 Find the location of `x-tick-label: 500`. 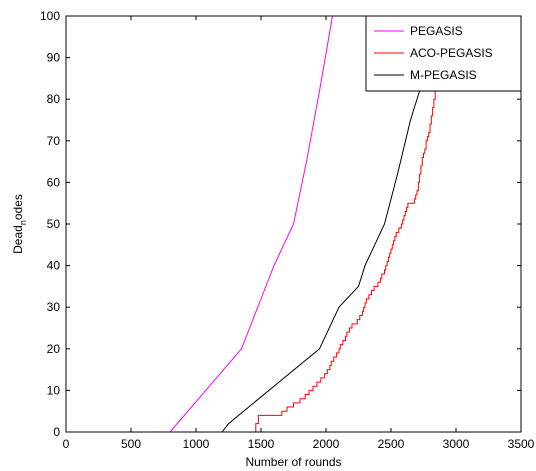

x-tick-label: 500 is located at coordinates (131, 444).